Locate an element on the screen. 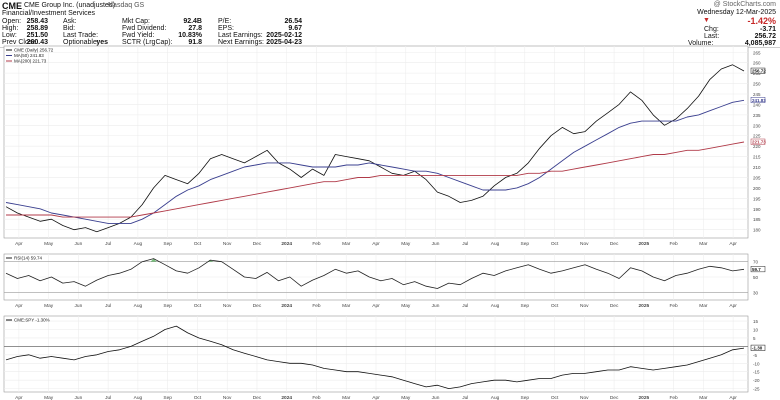 This screenshot has width=780, height=400. price-y-tick-label: 195 is located at coordinates (757, 198).